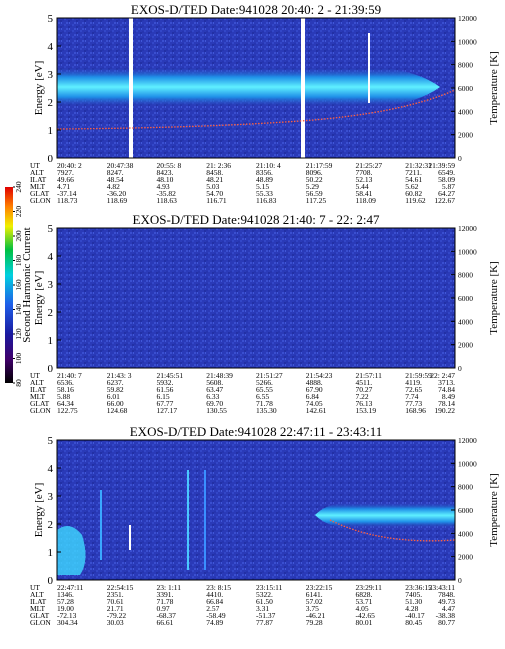 The image size is (505, 649). What do you see at coordinates (113, 186) in the screenshot?
I see `table-cell: 4.82` at bounding box center [113, 186].